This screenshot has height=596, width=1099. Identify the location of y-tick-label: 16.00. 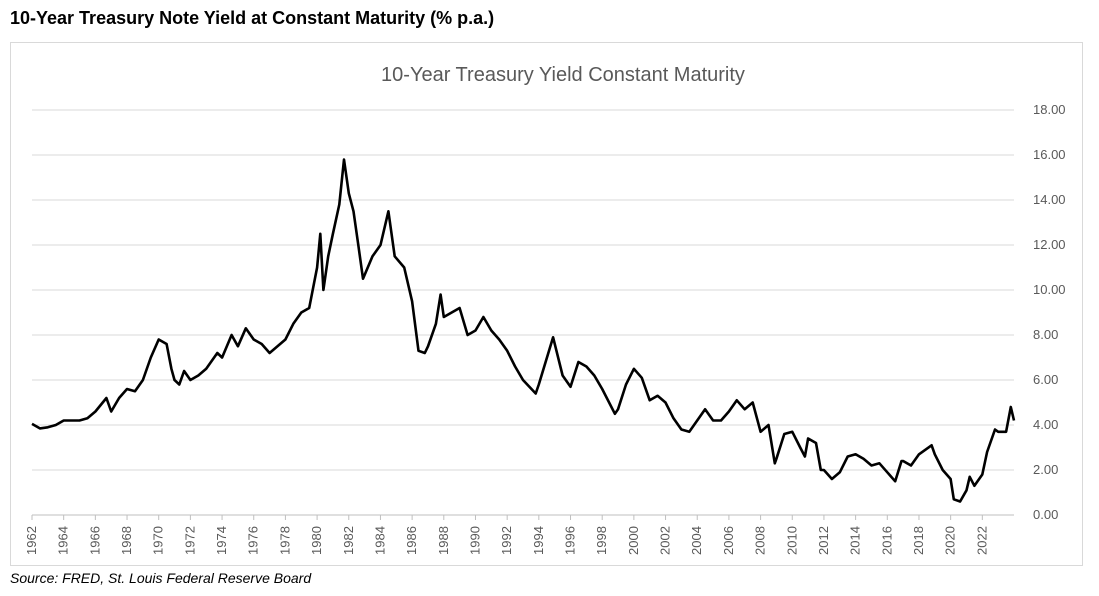
(1049, 154).